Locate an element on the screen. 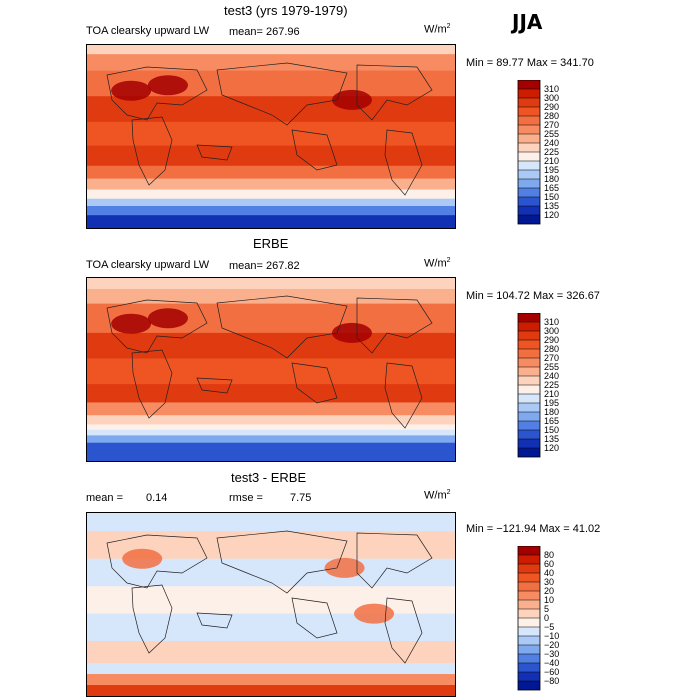  panel-3-map is located at coordinates (271, 604).